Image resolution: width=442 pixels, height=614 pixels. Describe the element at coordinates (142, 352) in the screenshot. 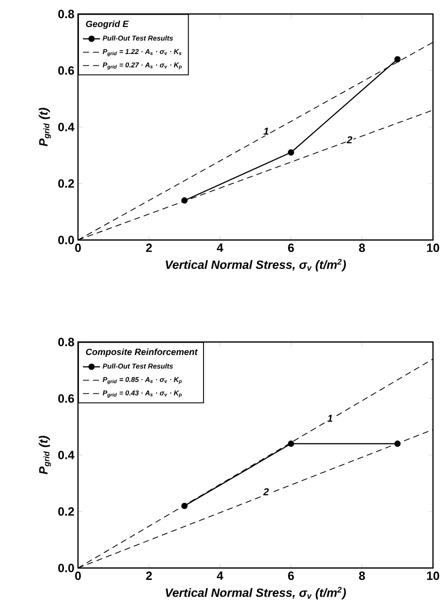

I see `legend-title: Composite Reinforcement` at that location.